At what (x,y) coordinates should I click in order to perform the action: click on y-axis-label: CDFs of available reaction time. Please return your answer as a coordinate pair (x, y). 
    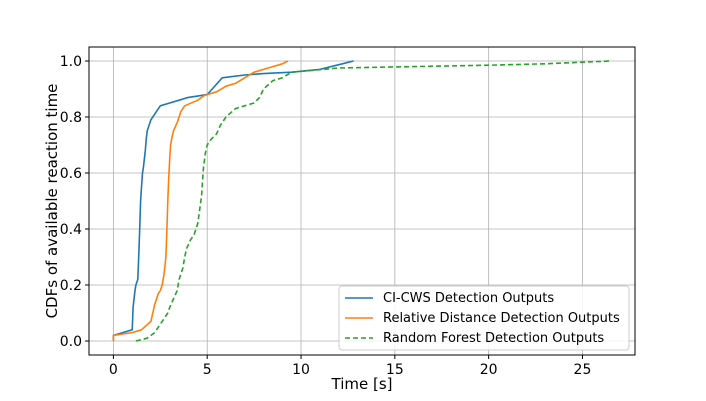
    Looking at the image, I should click on (52, 201).